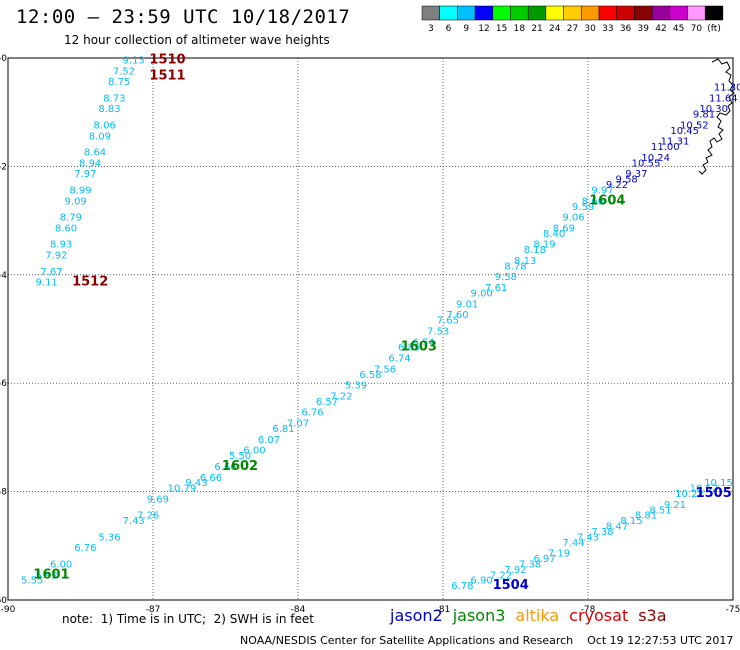  Describe the element at coordinates (385, 369) in the screenshot. I see `wave-height-label: 7.56` at that location.